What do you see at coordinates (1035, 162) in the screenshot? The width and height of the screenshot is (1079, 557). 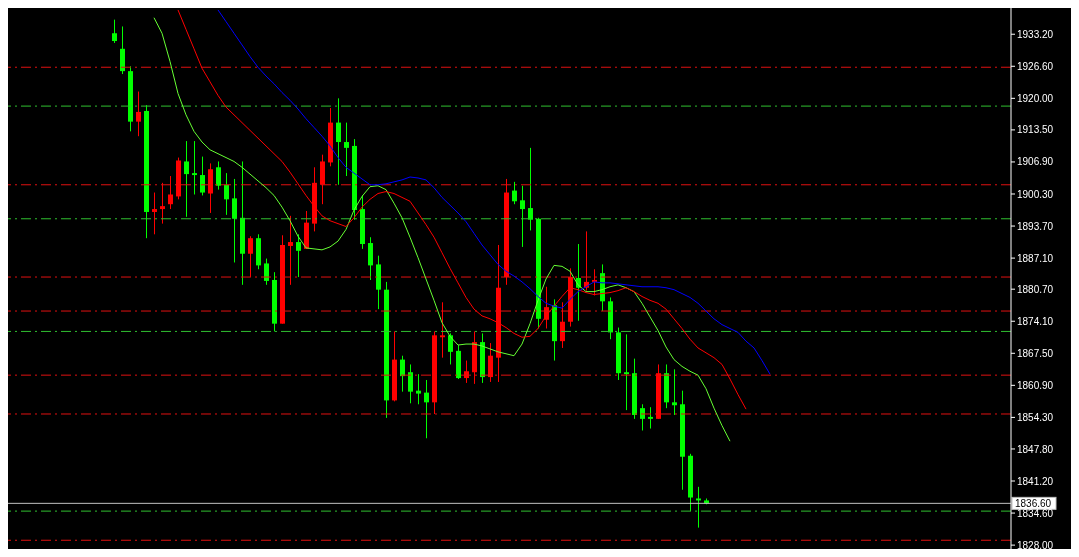 I see `y-tick-label: 1906.90` at bounding box center [1035, 162].